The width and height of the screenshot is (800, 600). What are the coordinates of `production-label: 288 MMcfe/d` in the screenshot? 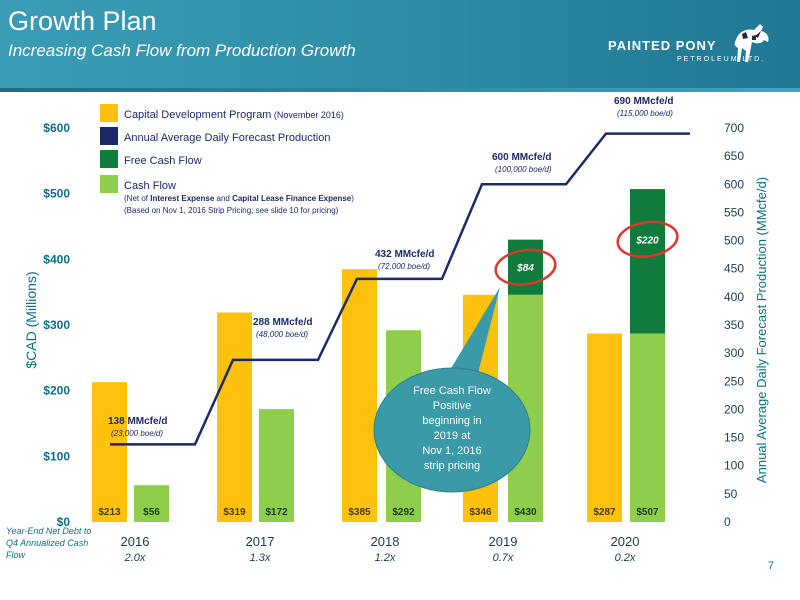 It's located at (282, 322).